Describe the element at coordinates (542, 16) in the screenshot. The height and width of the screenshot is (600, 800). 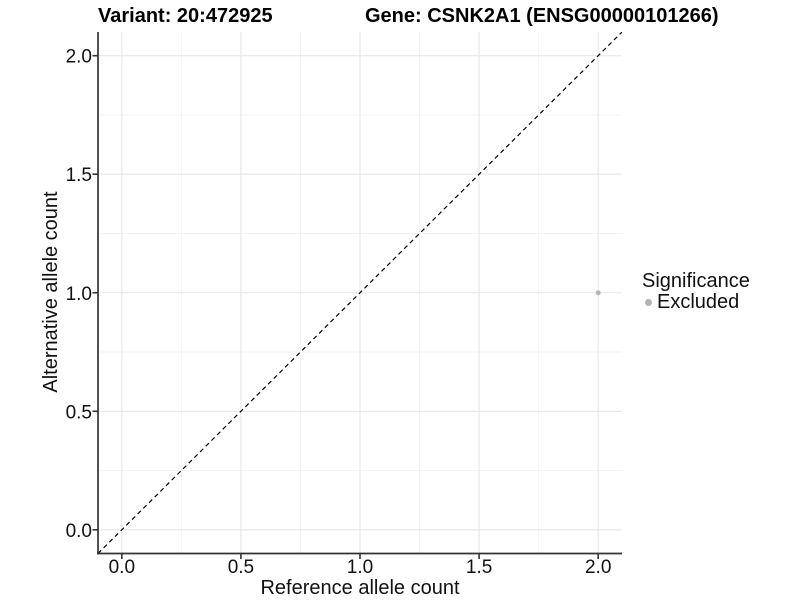
I see `plot-title-gene: Gene: CSNK2A1 (ENSG00000101266)` at that location.